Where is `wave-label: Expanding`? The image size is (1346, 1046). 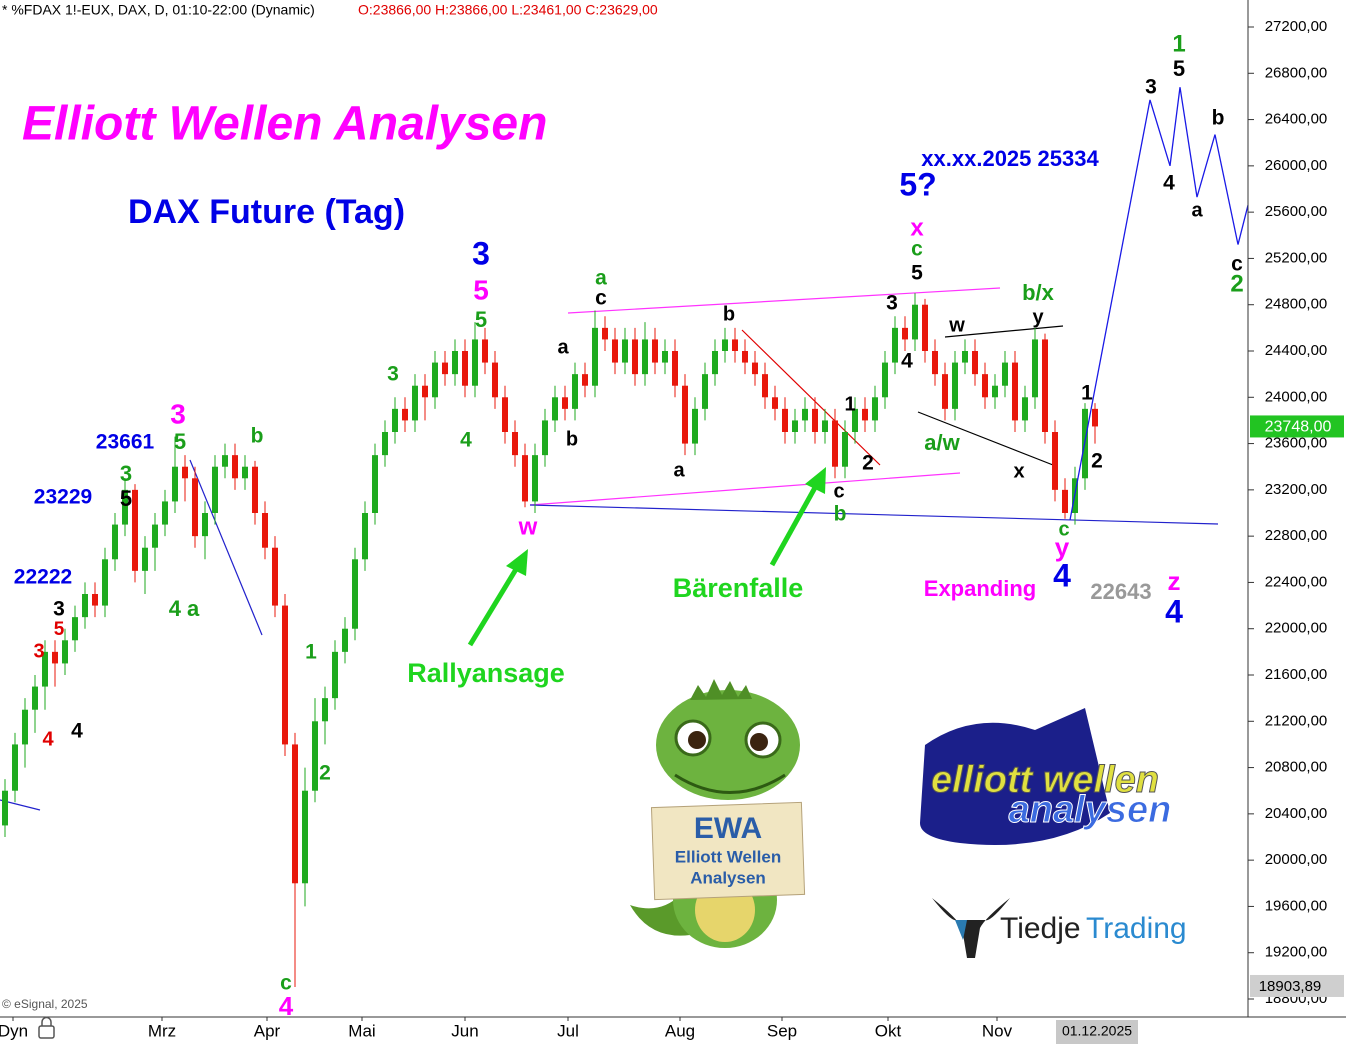
wave-label: Expanding is located at coordinates (980, 588).